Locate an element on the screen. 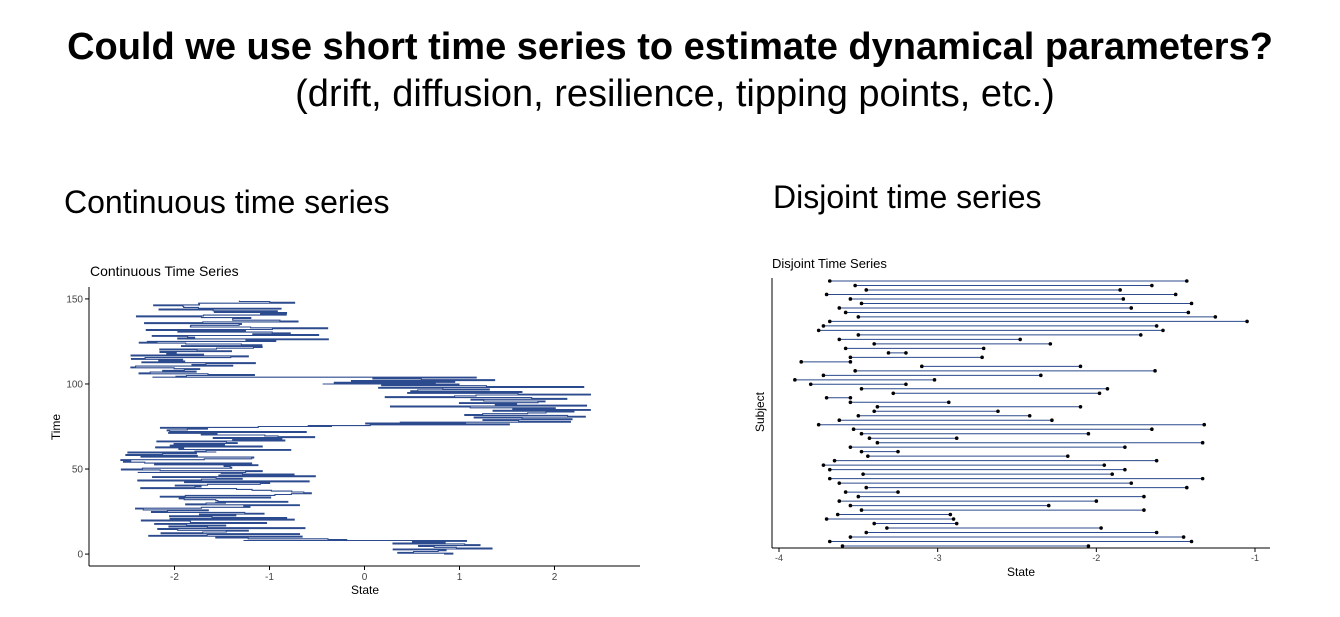 The height and width of the screenshot is (617, 1340). continuous-x-tick-label: 0 is located at coordinates (365, 577).